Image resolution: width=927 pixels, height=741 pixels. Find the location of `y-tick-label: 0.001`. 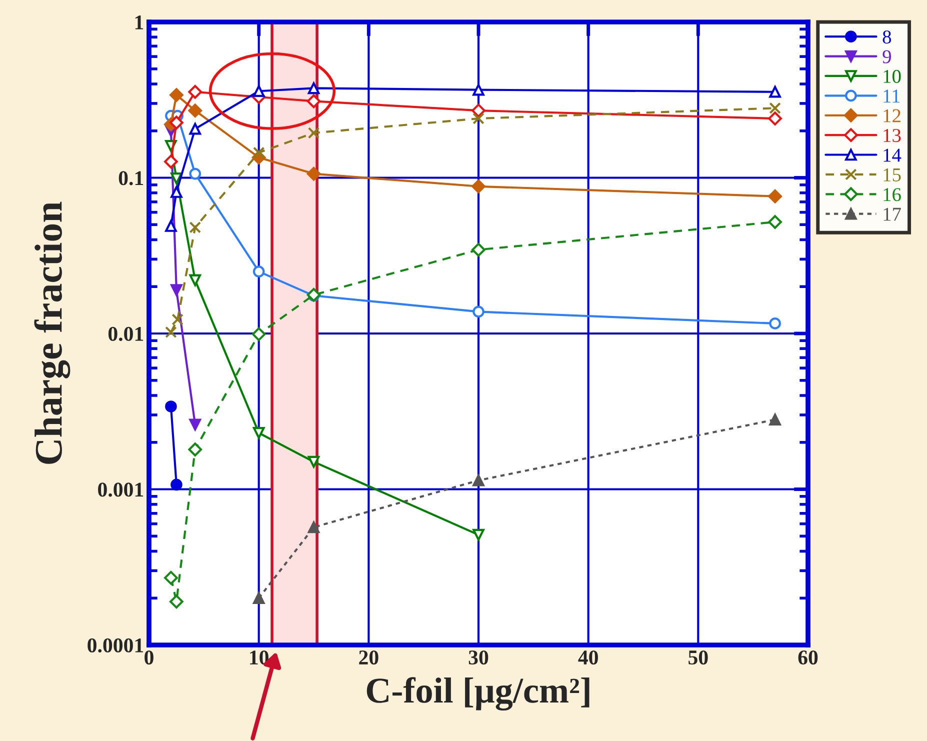

y-tick-label: 0.001 is located at coordinates (121, 489).